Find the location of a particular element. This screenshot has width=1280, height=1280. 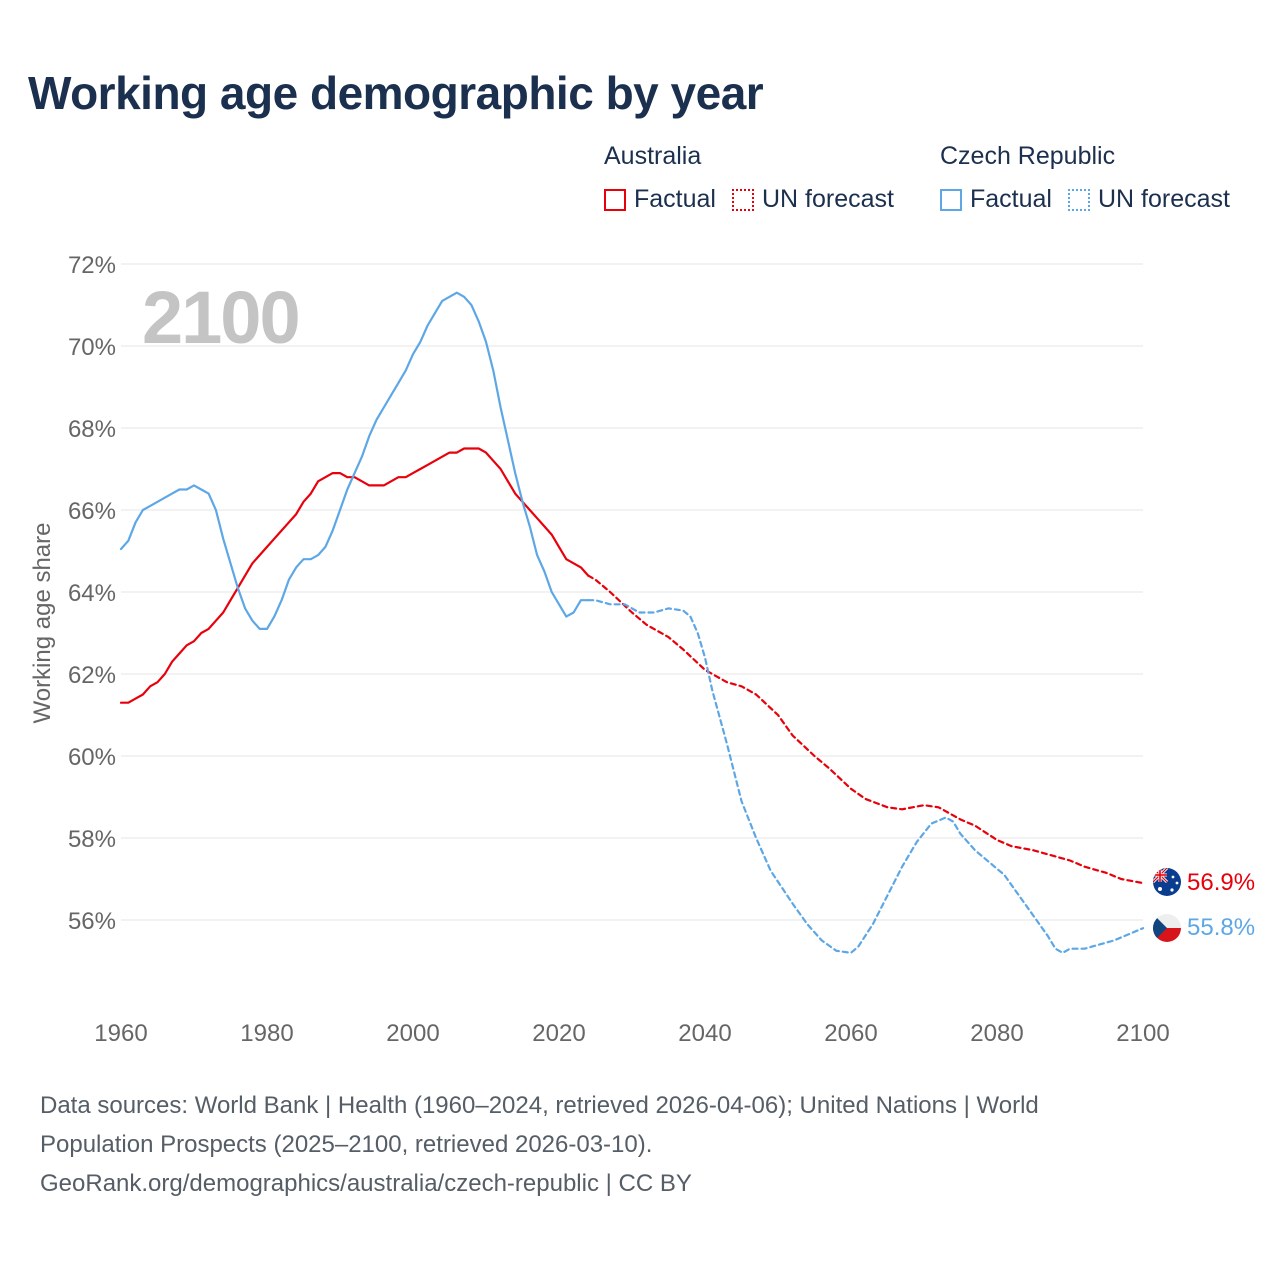

legend-australia-forecast: UN forecast is located at coordinates (812, 199).